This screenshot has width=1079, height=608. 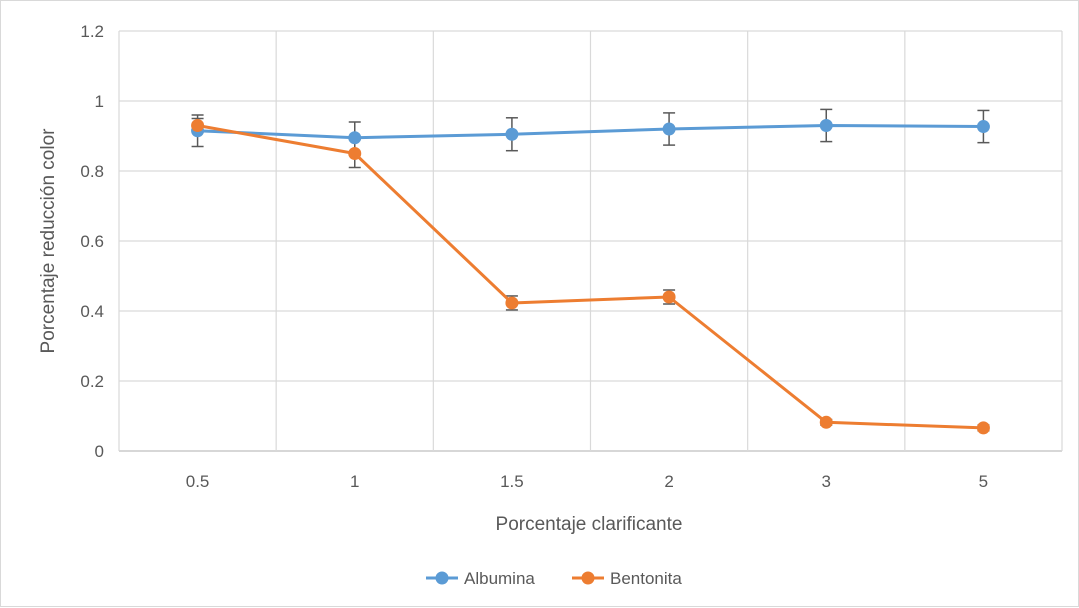 I want to click on legend-item-albumina: Albumina, so click(x=480, y=578).